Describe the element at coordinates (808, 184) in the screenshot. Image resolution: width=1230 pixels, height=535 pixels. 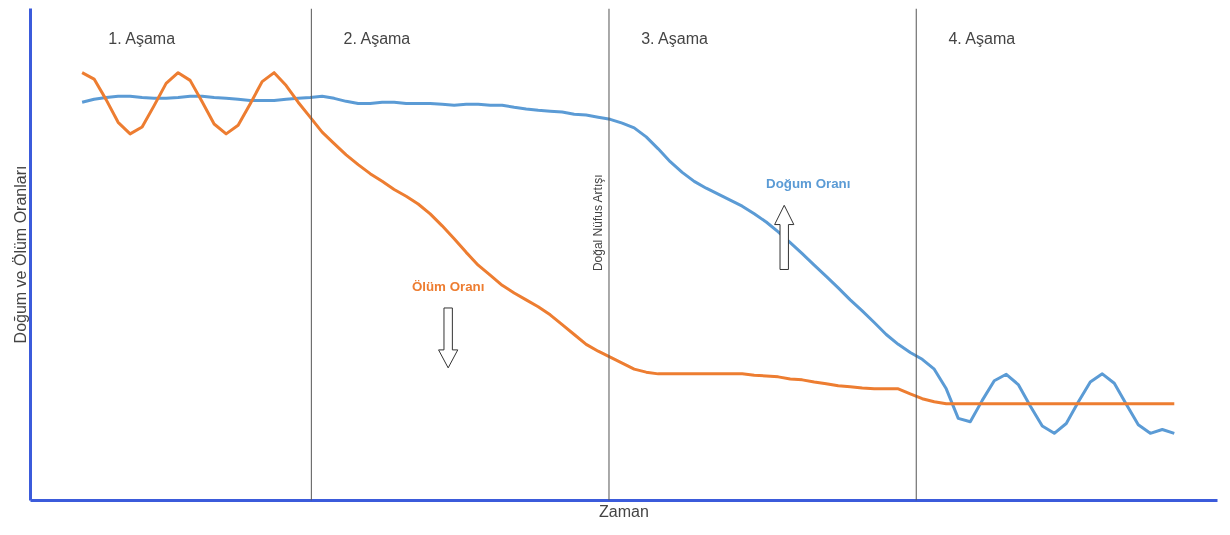
I see `series-label: Doğum Oranı` at that location.